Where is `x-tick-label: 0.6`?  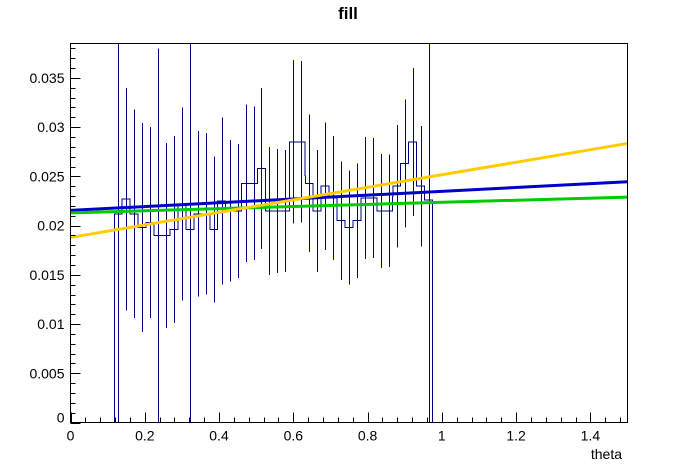 x-tick-label: 0.6 is located at coordinates (294, 436).